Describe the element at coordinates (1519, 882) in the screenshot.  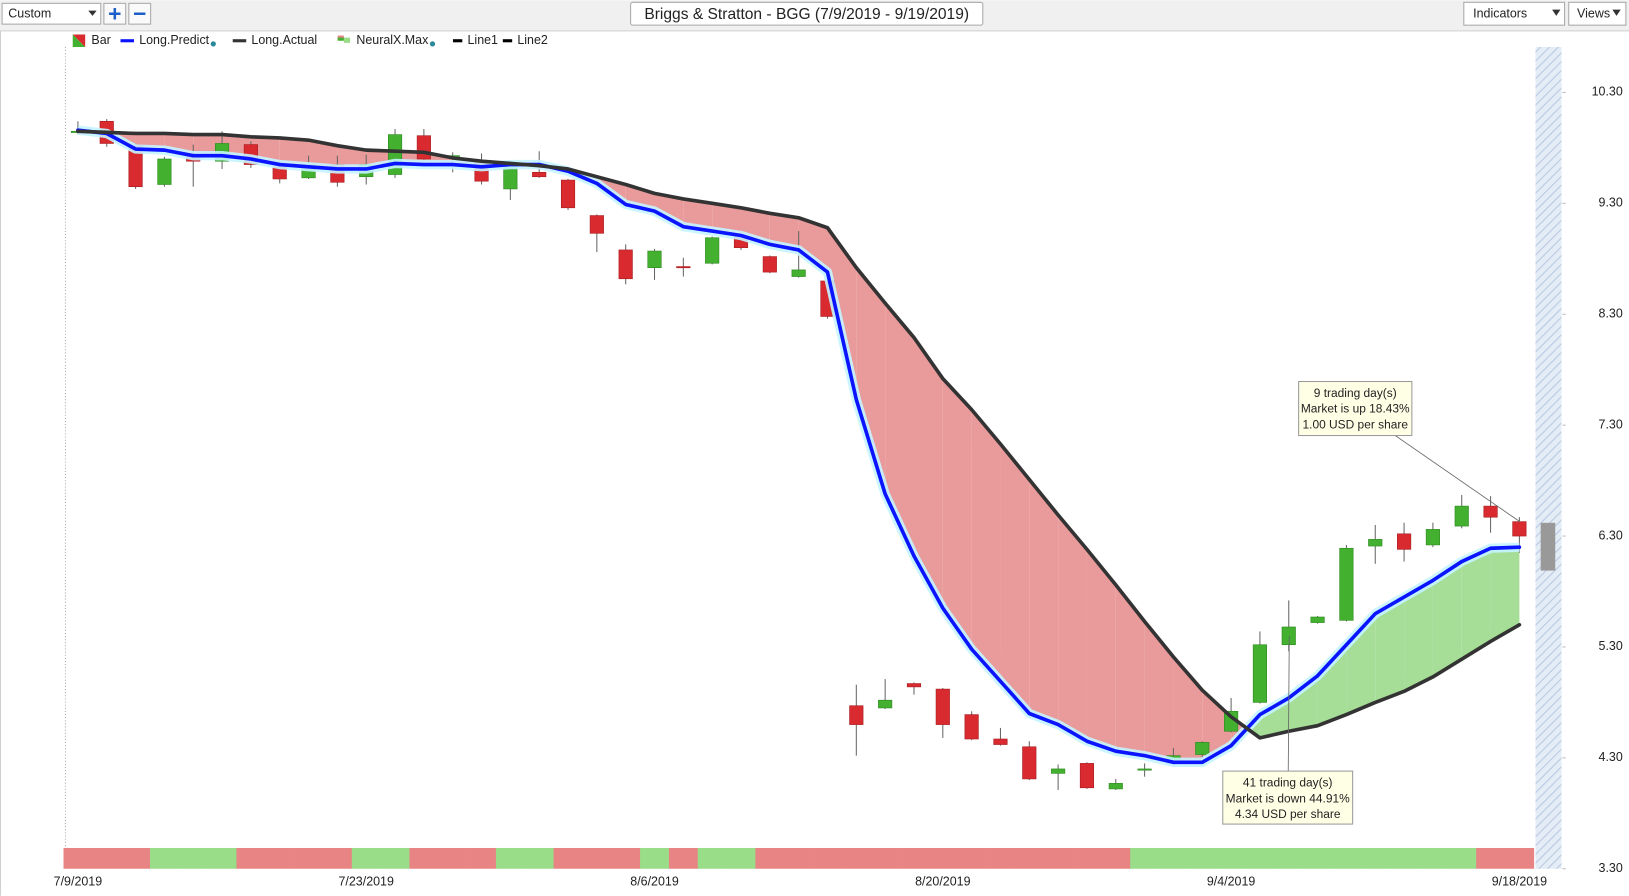
I see `x-tick-label: 9/18/2019` at that location.